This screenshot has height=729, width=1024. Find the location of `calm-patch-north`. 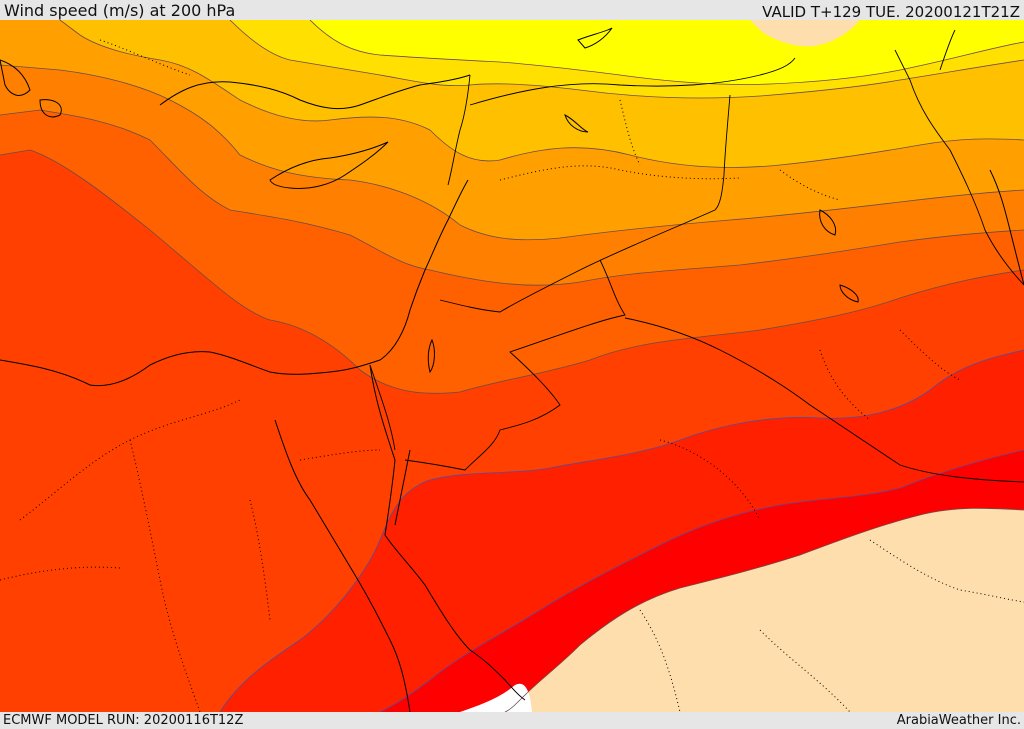

calm-patch-north is located at coordinates (805, 33).